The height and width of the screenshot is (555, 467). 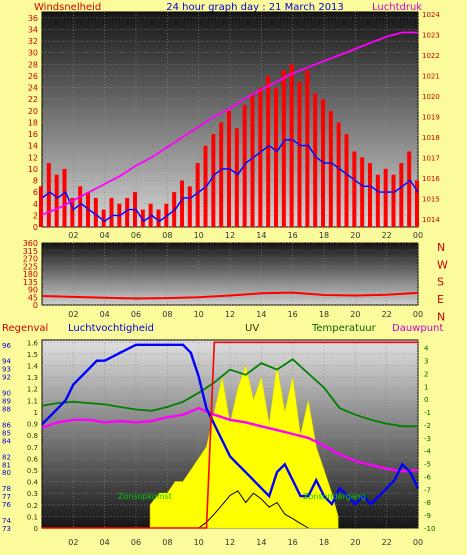 I want to click on wind-direction-line, so click(x=230, y=295).